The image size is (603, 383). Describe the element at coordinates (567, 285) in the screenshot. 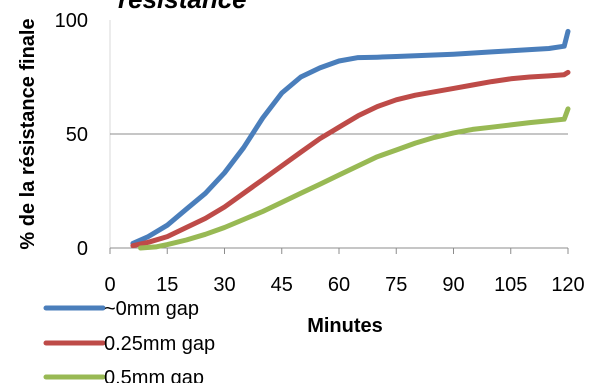

I see `x-tick-label: 120` at that location.